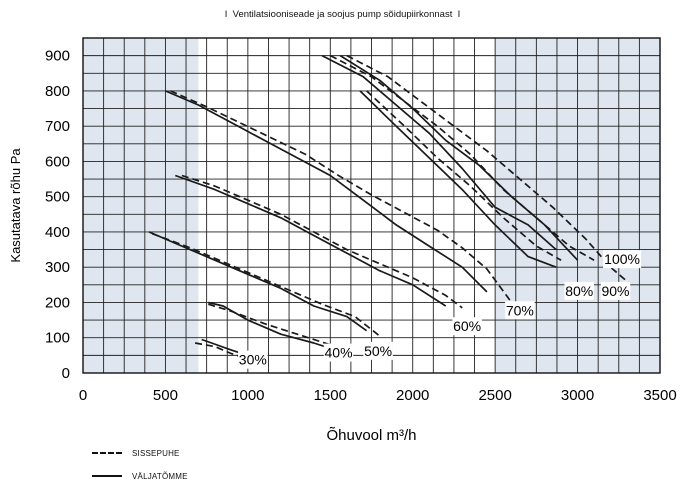 The height and width of the screenshot is (486, 685). I want to click on percent-label: 80%, so click(579, 291).